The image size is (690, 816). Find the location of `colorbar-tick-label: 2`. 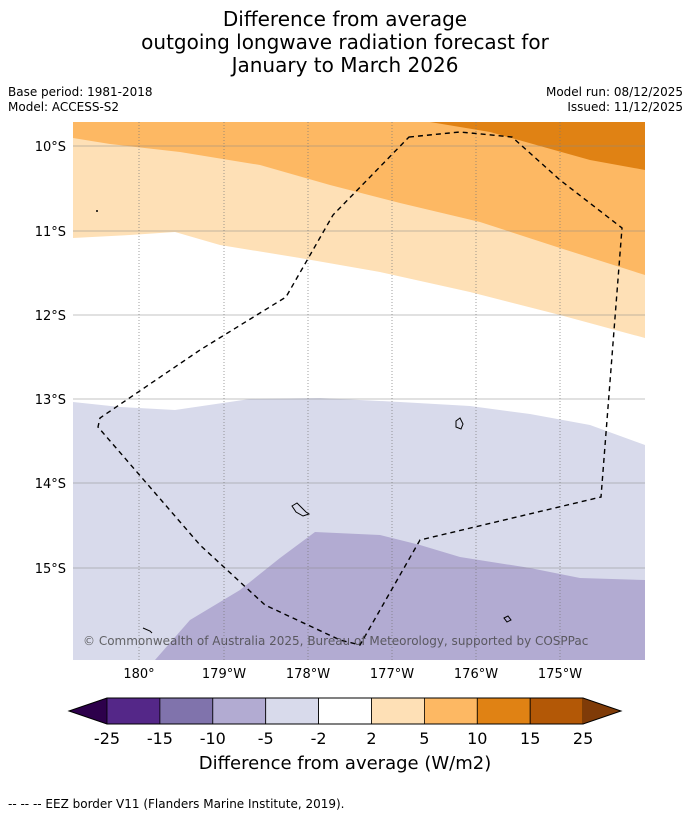

colorbar-tick-label: 2 is located at coordinates (371, 738).